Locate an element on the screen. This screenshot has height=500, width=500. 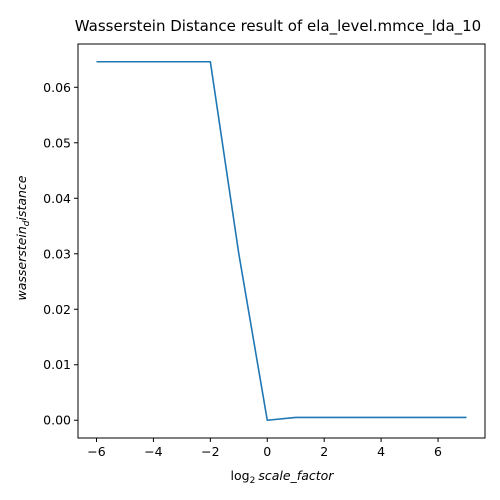
y-tick-label: 0.00 is located at coordinates (57, 420).